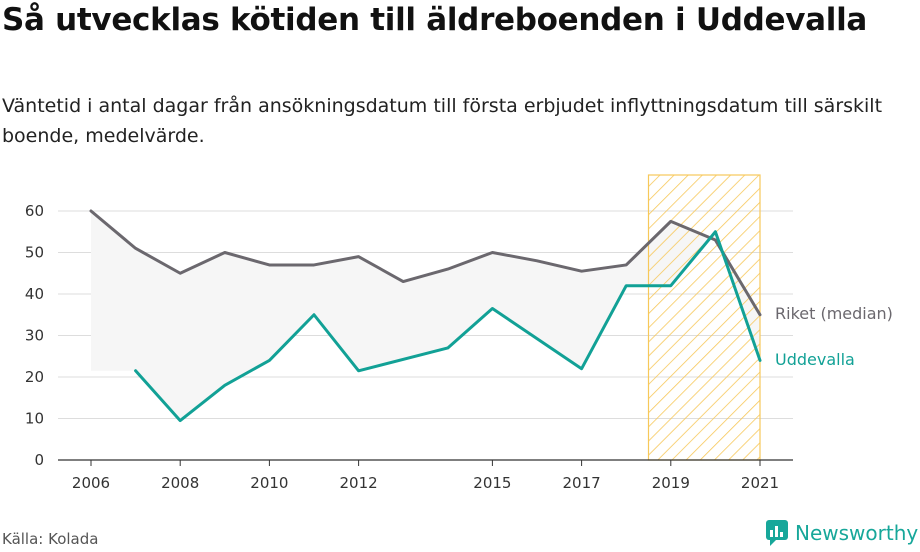 This screenshot has height=552, width=920. What do you see at coordinates (39, 460) in the screenshot?
I see `y-tick-label: 0` at bounding box center [39, 460].